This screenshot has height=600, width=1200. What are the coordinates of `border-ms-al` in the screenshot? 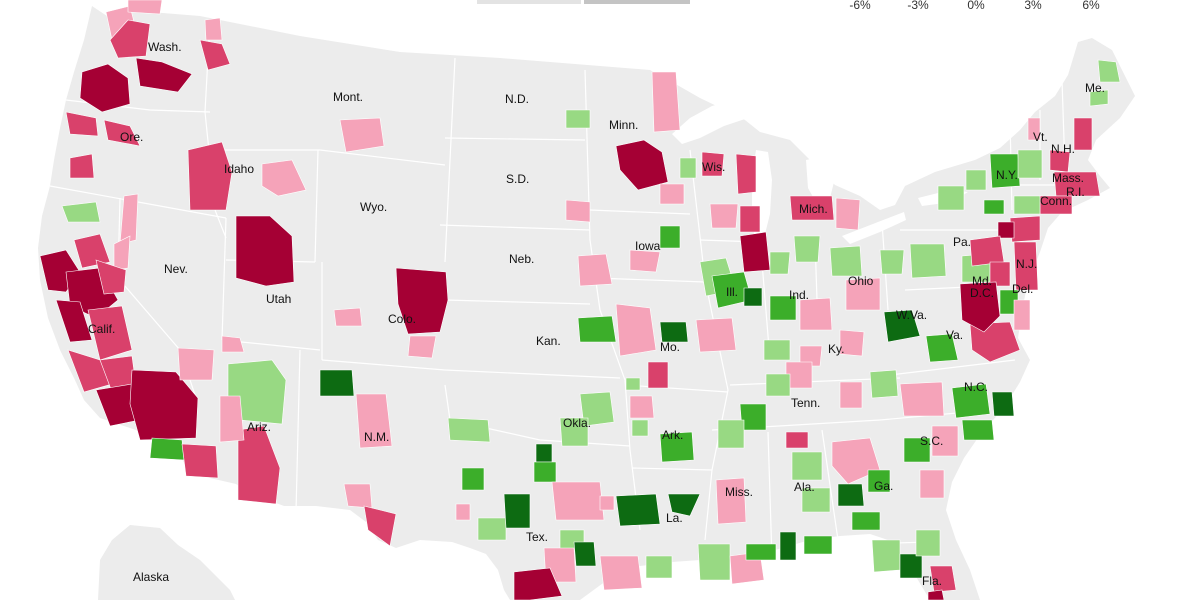 It's located at (770, 496).